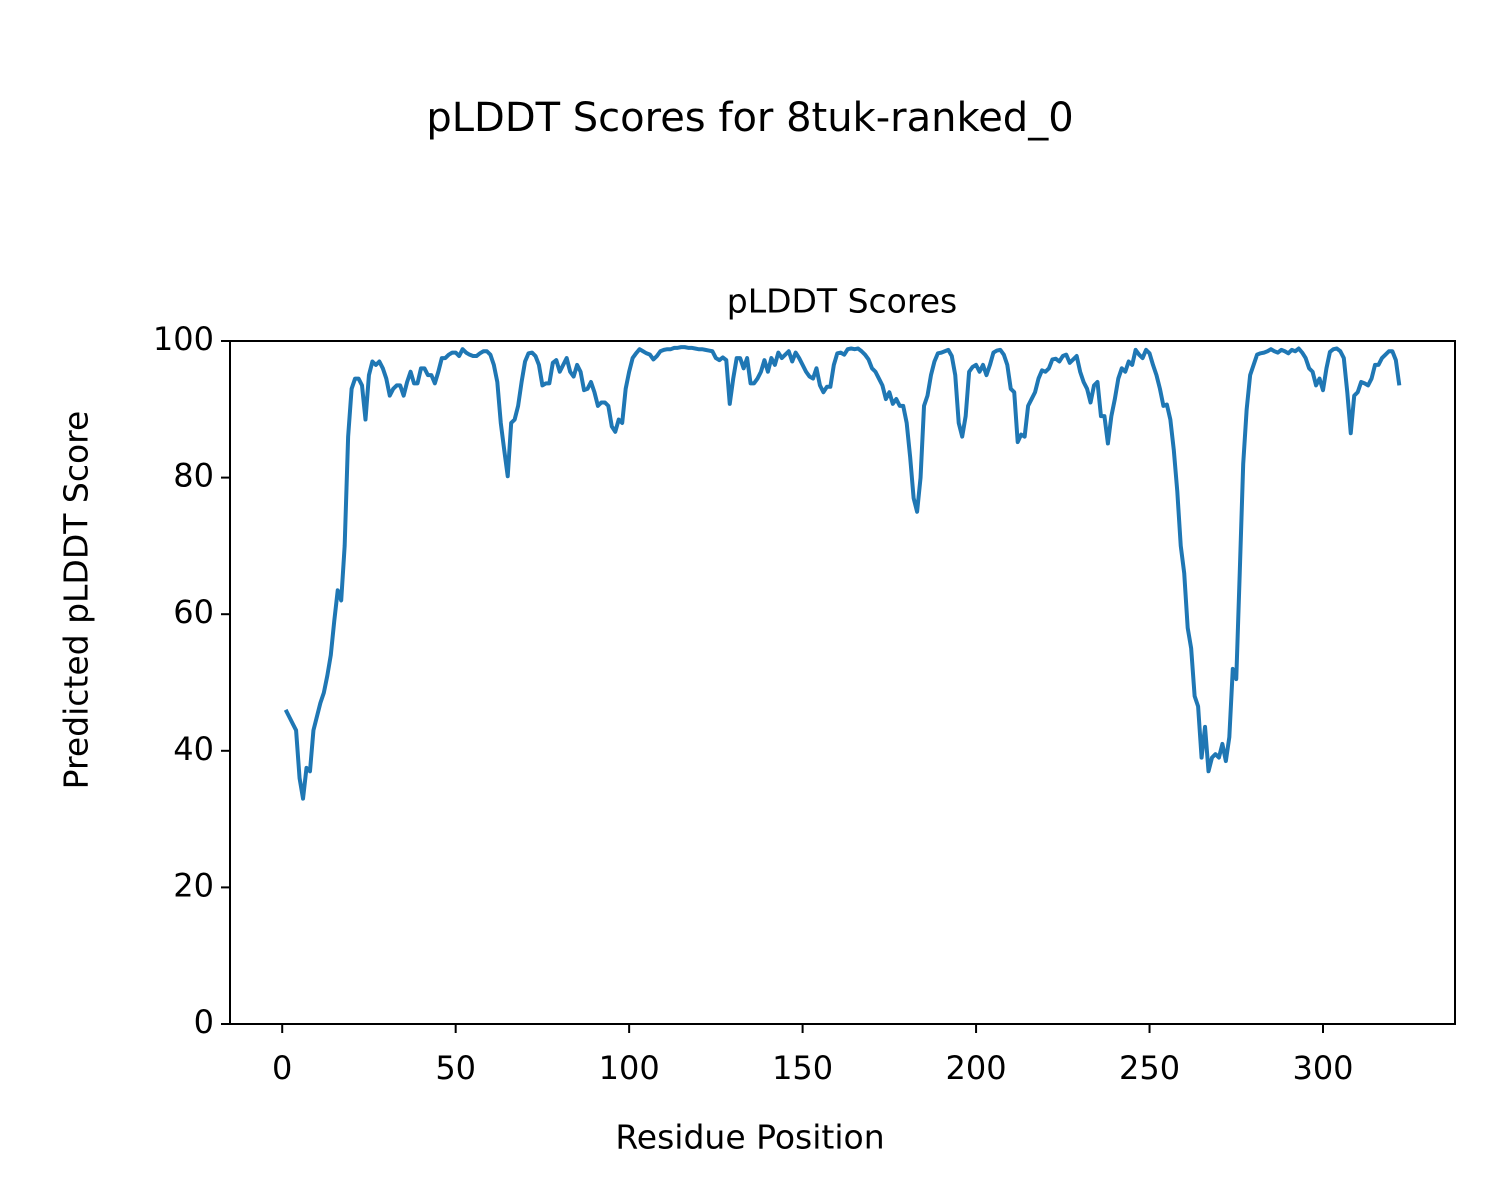  Describe the element at coordinates (842, 301) in the screenshot. I see `chart-title: pLDDT Scores` at that location.